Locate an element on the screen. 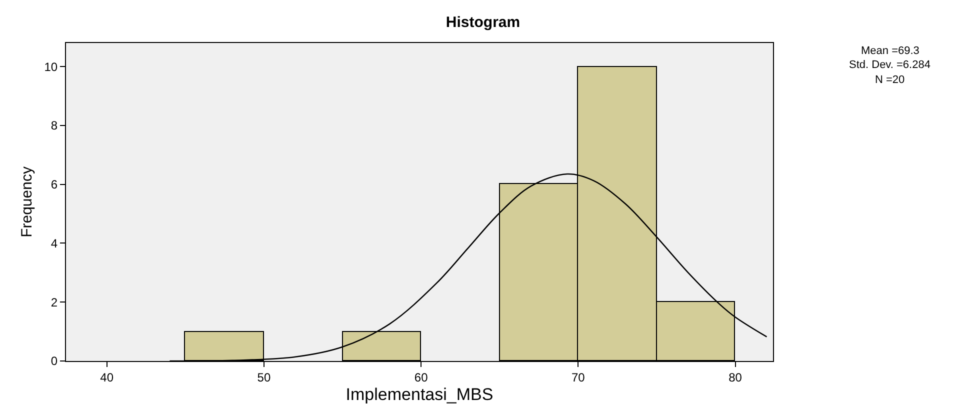  x-tick-label: 70 is located at coordinates (579, 377).